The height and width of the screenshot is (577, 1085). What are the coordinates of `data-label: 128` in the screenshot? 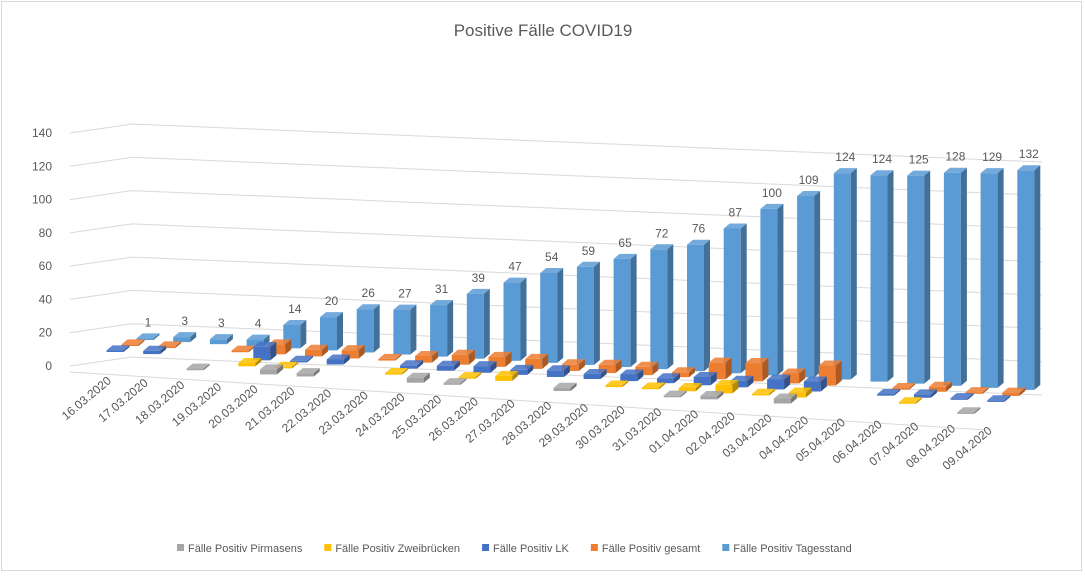 It's located at (955, 157).